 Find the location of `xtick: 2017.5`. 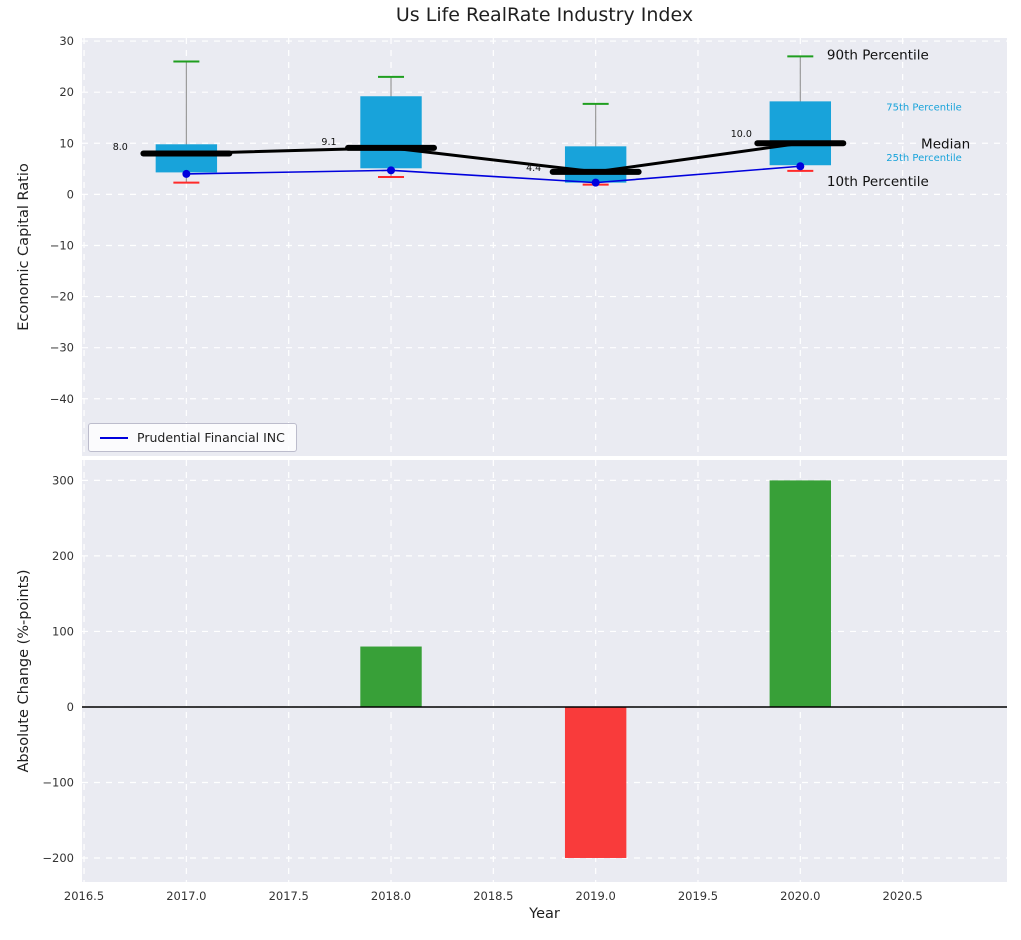

xtick: 2017.5 is located at coordinates (289, 896).